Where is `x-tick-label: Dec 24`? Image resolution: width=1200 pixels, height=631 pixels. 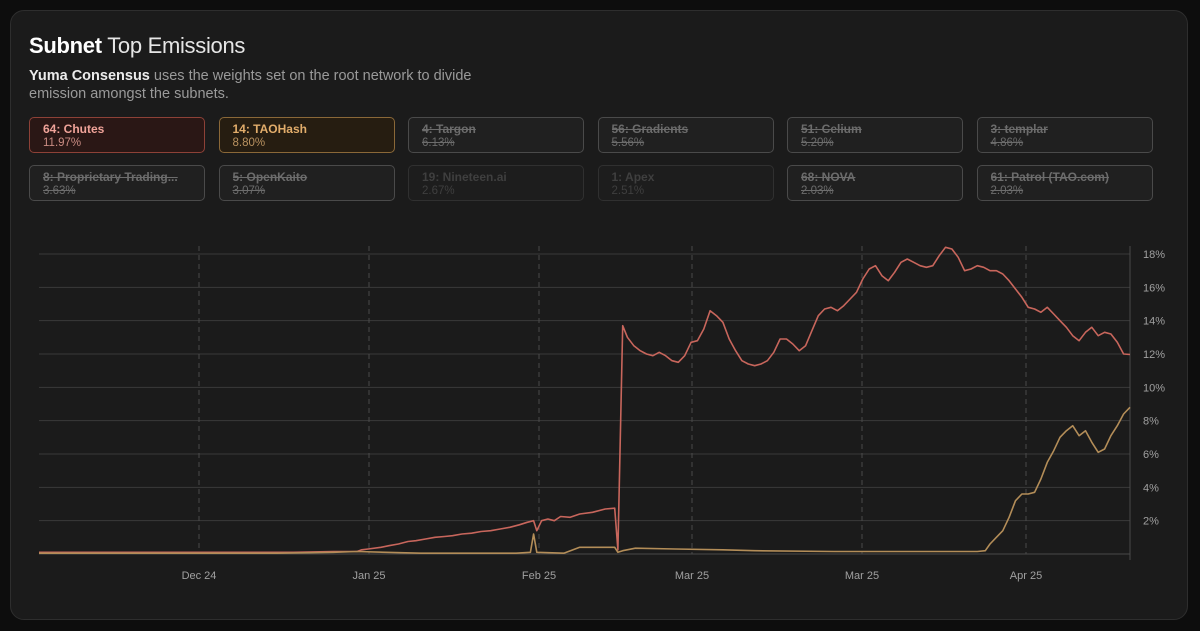
x-tick-label: Dec 24 is located at coordinates (199, 576).